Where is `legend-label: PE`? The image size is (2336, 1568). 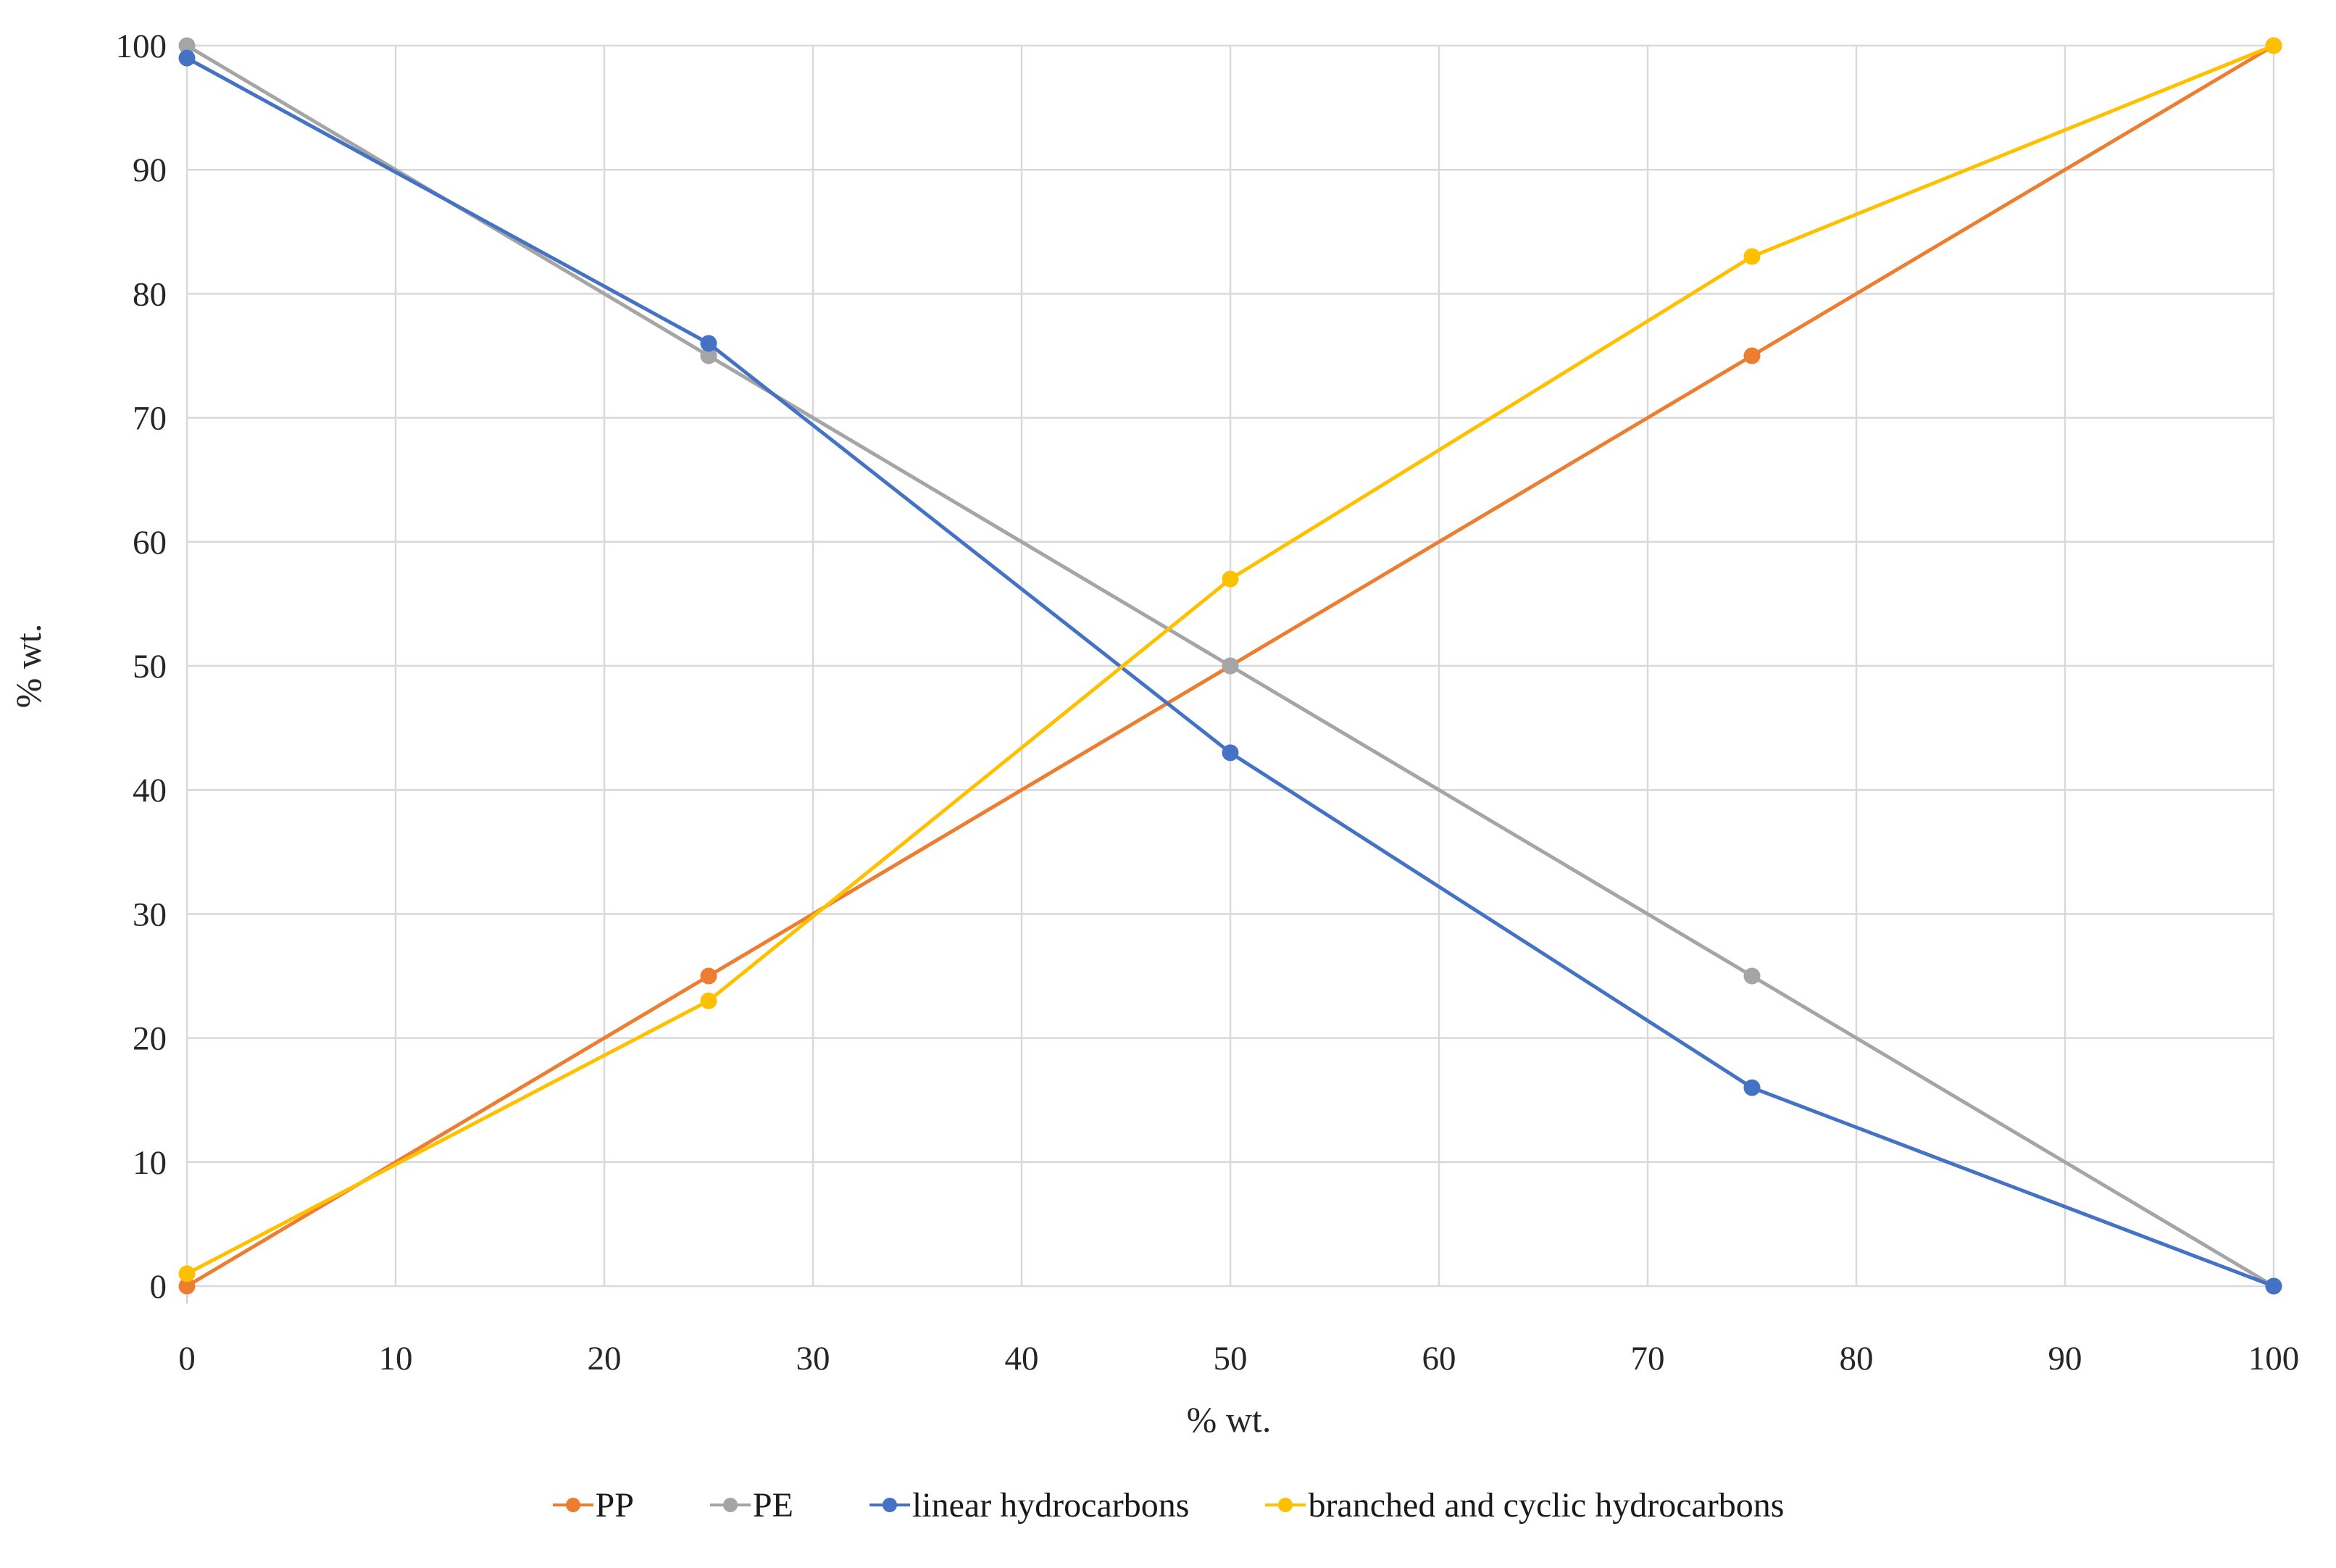 legend-label: PE is located at coordinates (772, 1505).